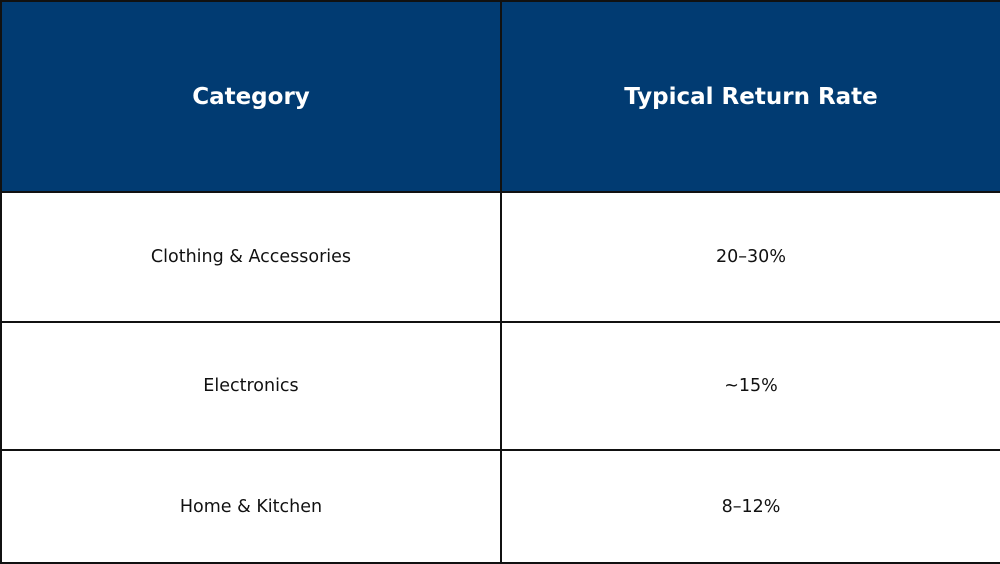 The height and width of the screenshot is (564, 1000). Describe the element at coordinates (251, 506) in the screenshot. I see `category-cell: Home & Kitchen` at that location.